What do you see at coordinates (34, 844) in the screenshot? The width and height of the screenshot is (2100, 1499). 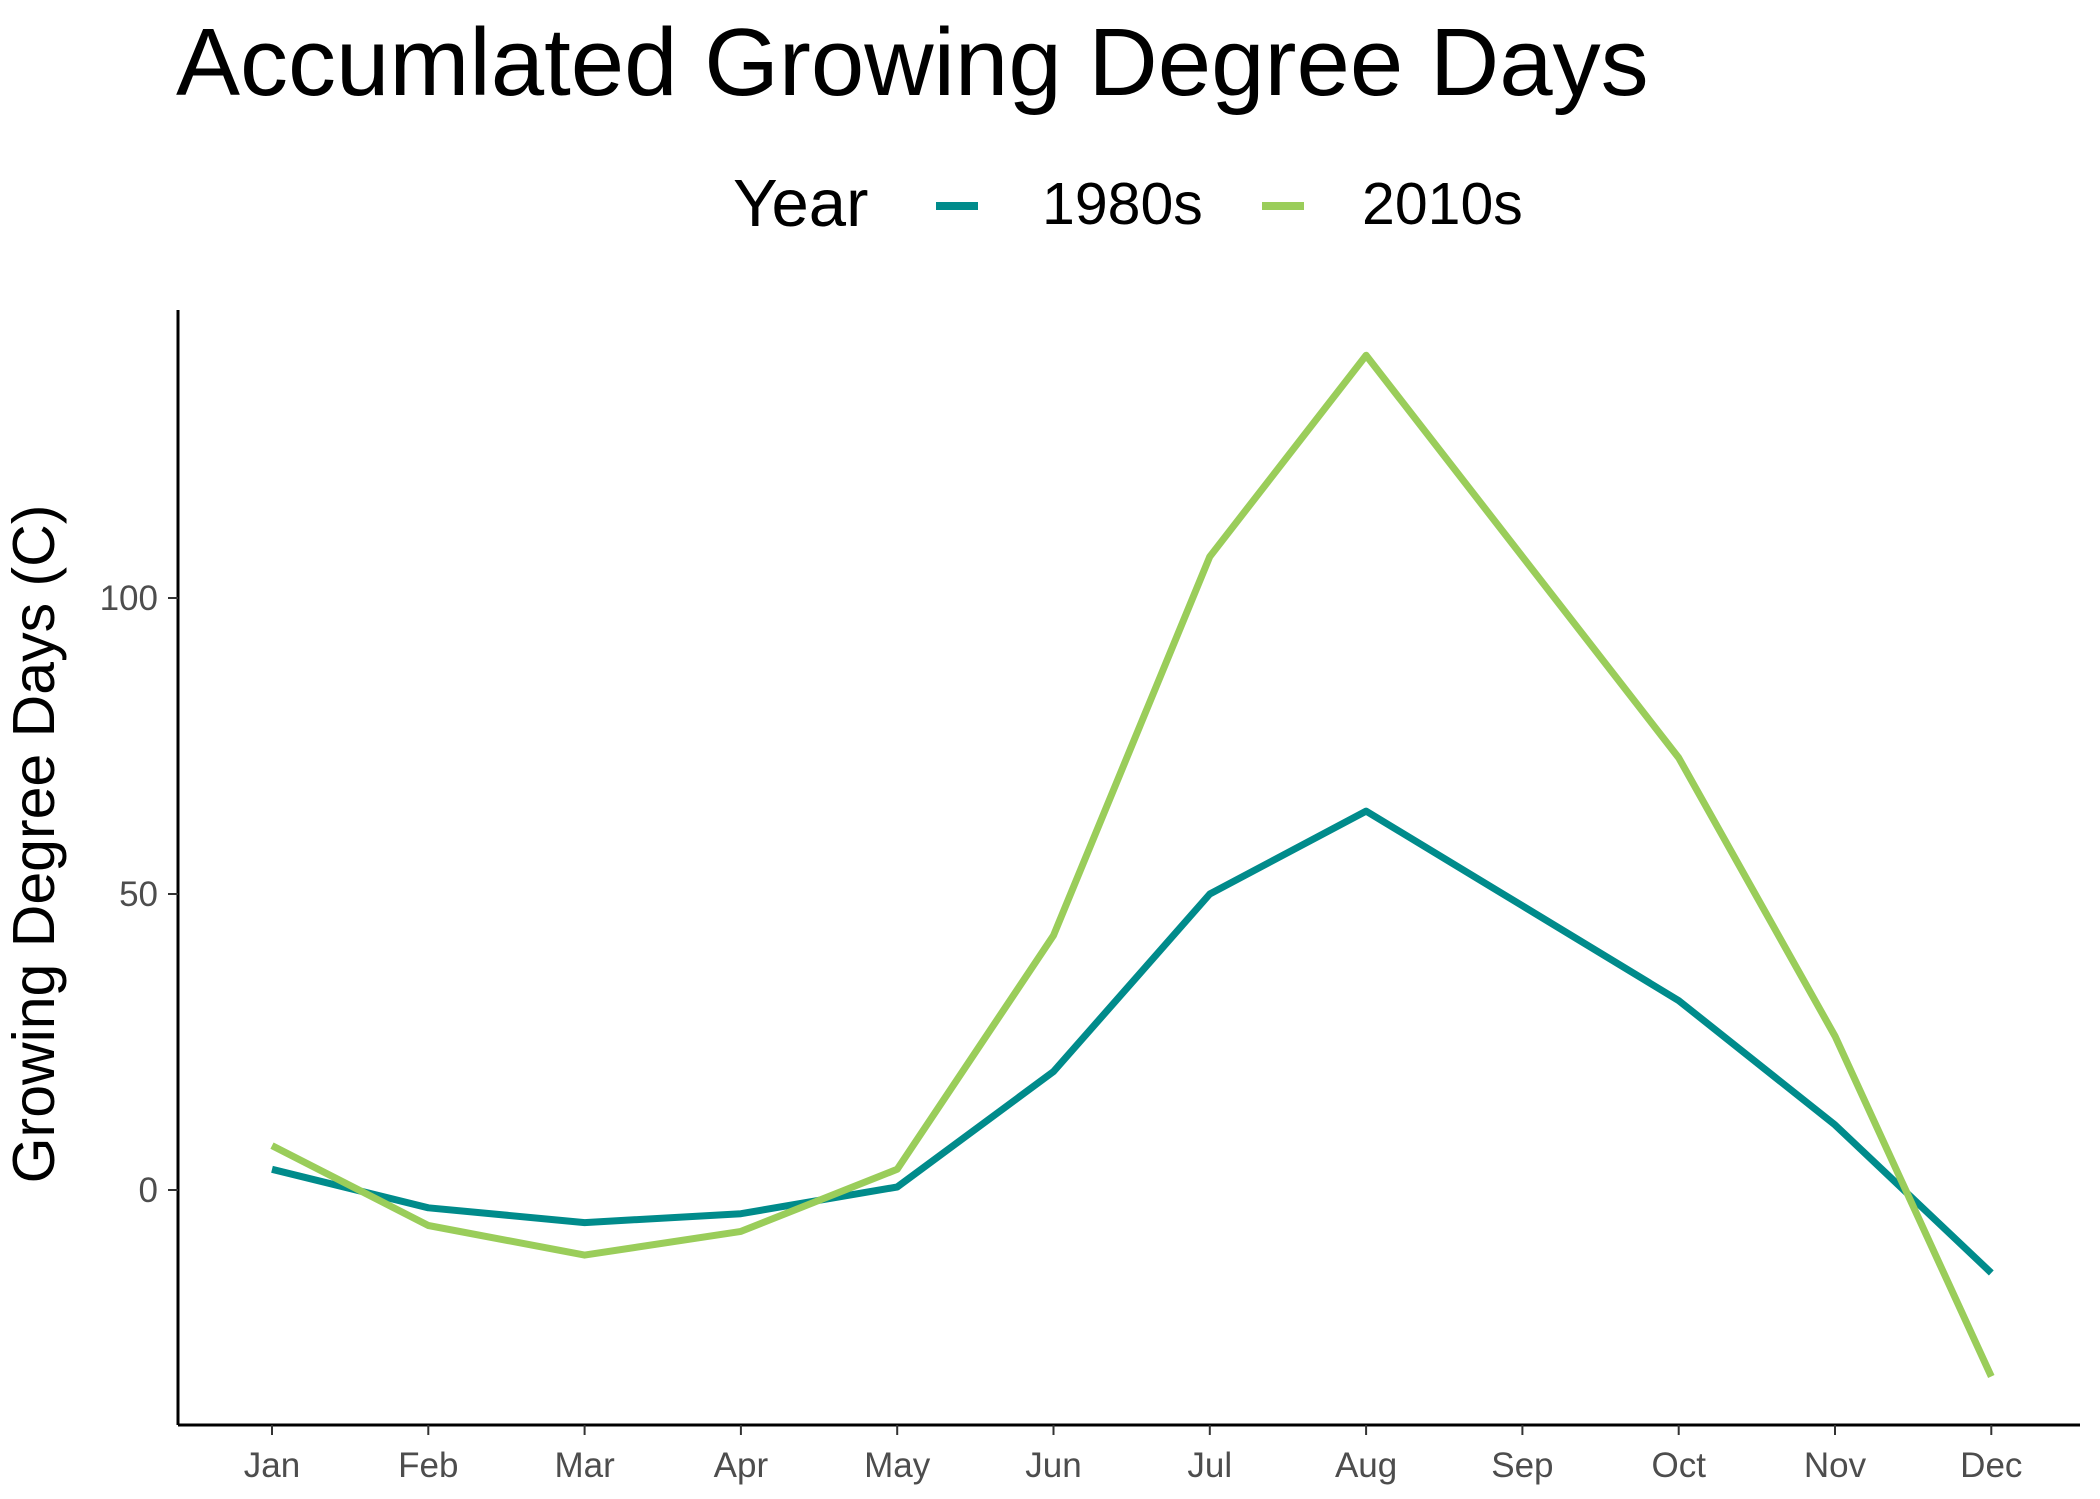 I see `y-axis-title: Growing Degree Days (C)` at bounding box center [34, 844].